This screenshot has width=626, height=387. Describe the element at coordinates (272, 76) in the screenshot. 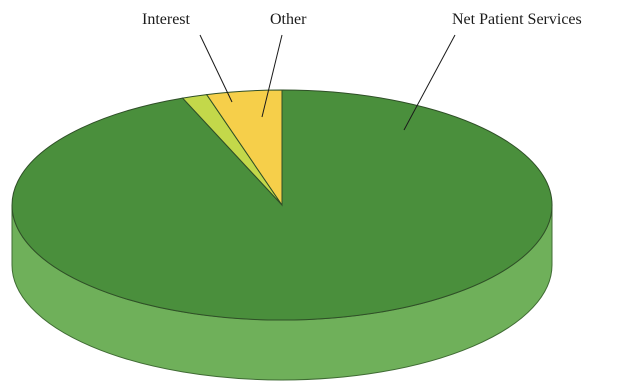

I see `leader-line-other` at that location.